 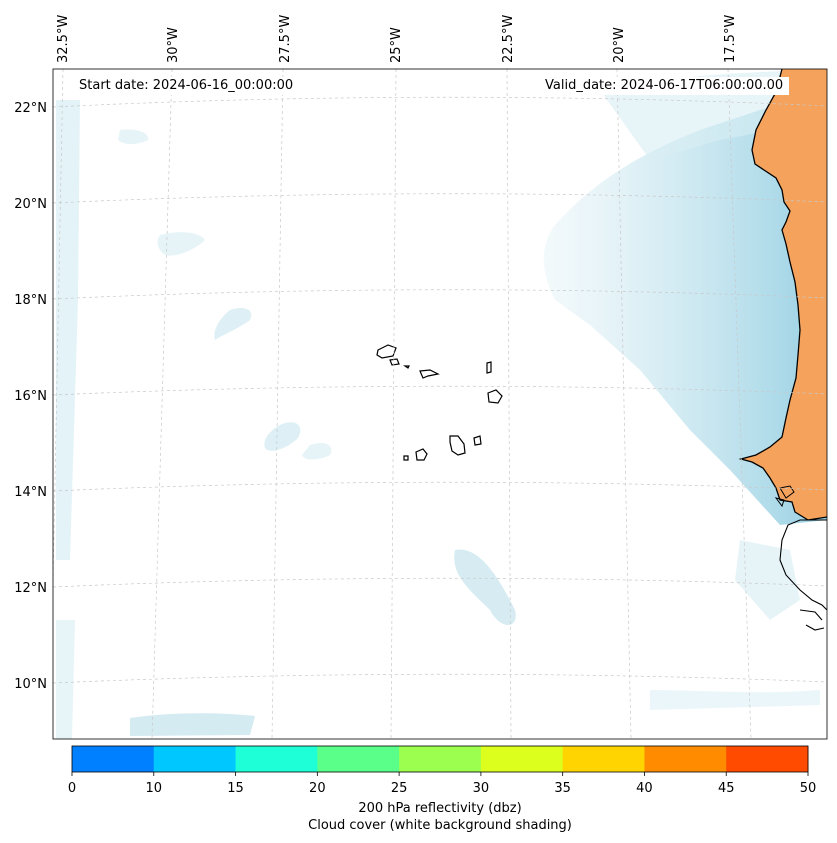 I want to click on lat-label: 10°N, so click(x=30, y=684).